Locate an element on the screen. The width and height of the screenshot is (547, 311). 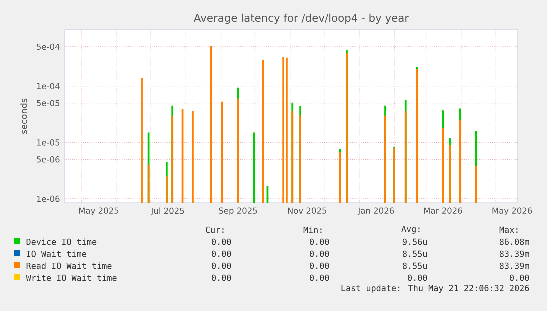
x-tick-label: Mar 2026 is located at coordinates (443, 211).